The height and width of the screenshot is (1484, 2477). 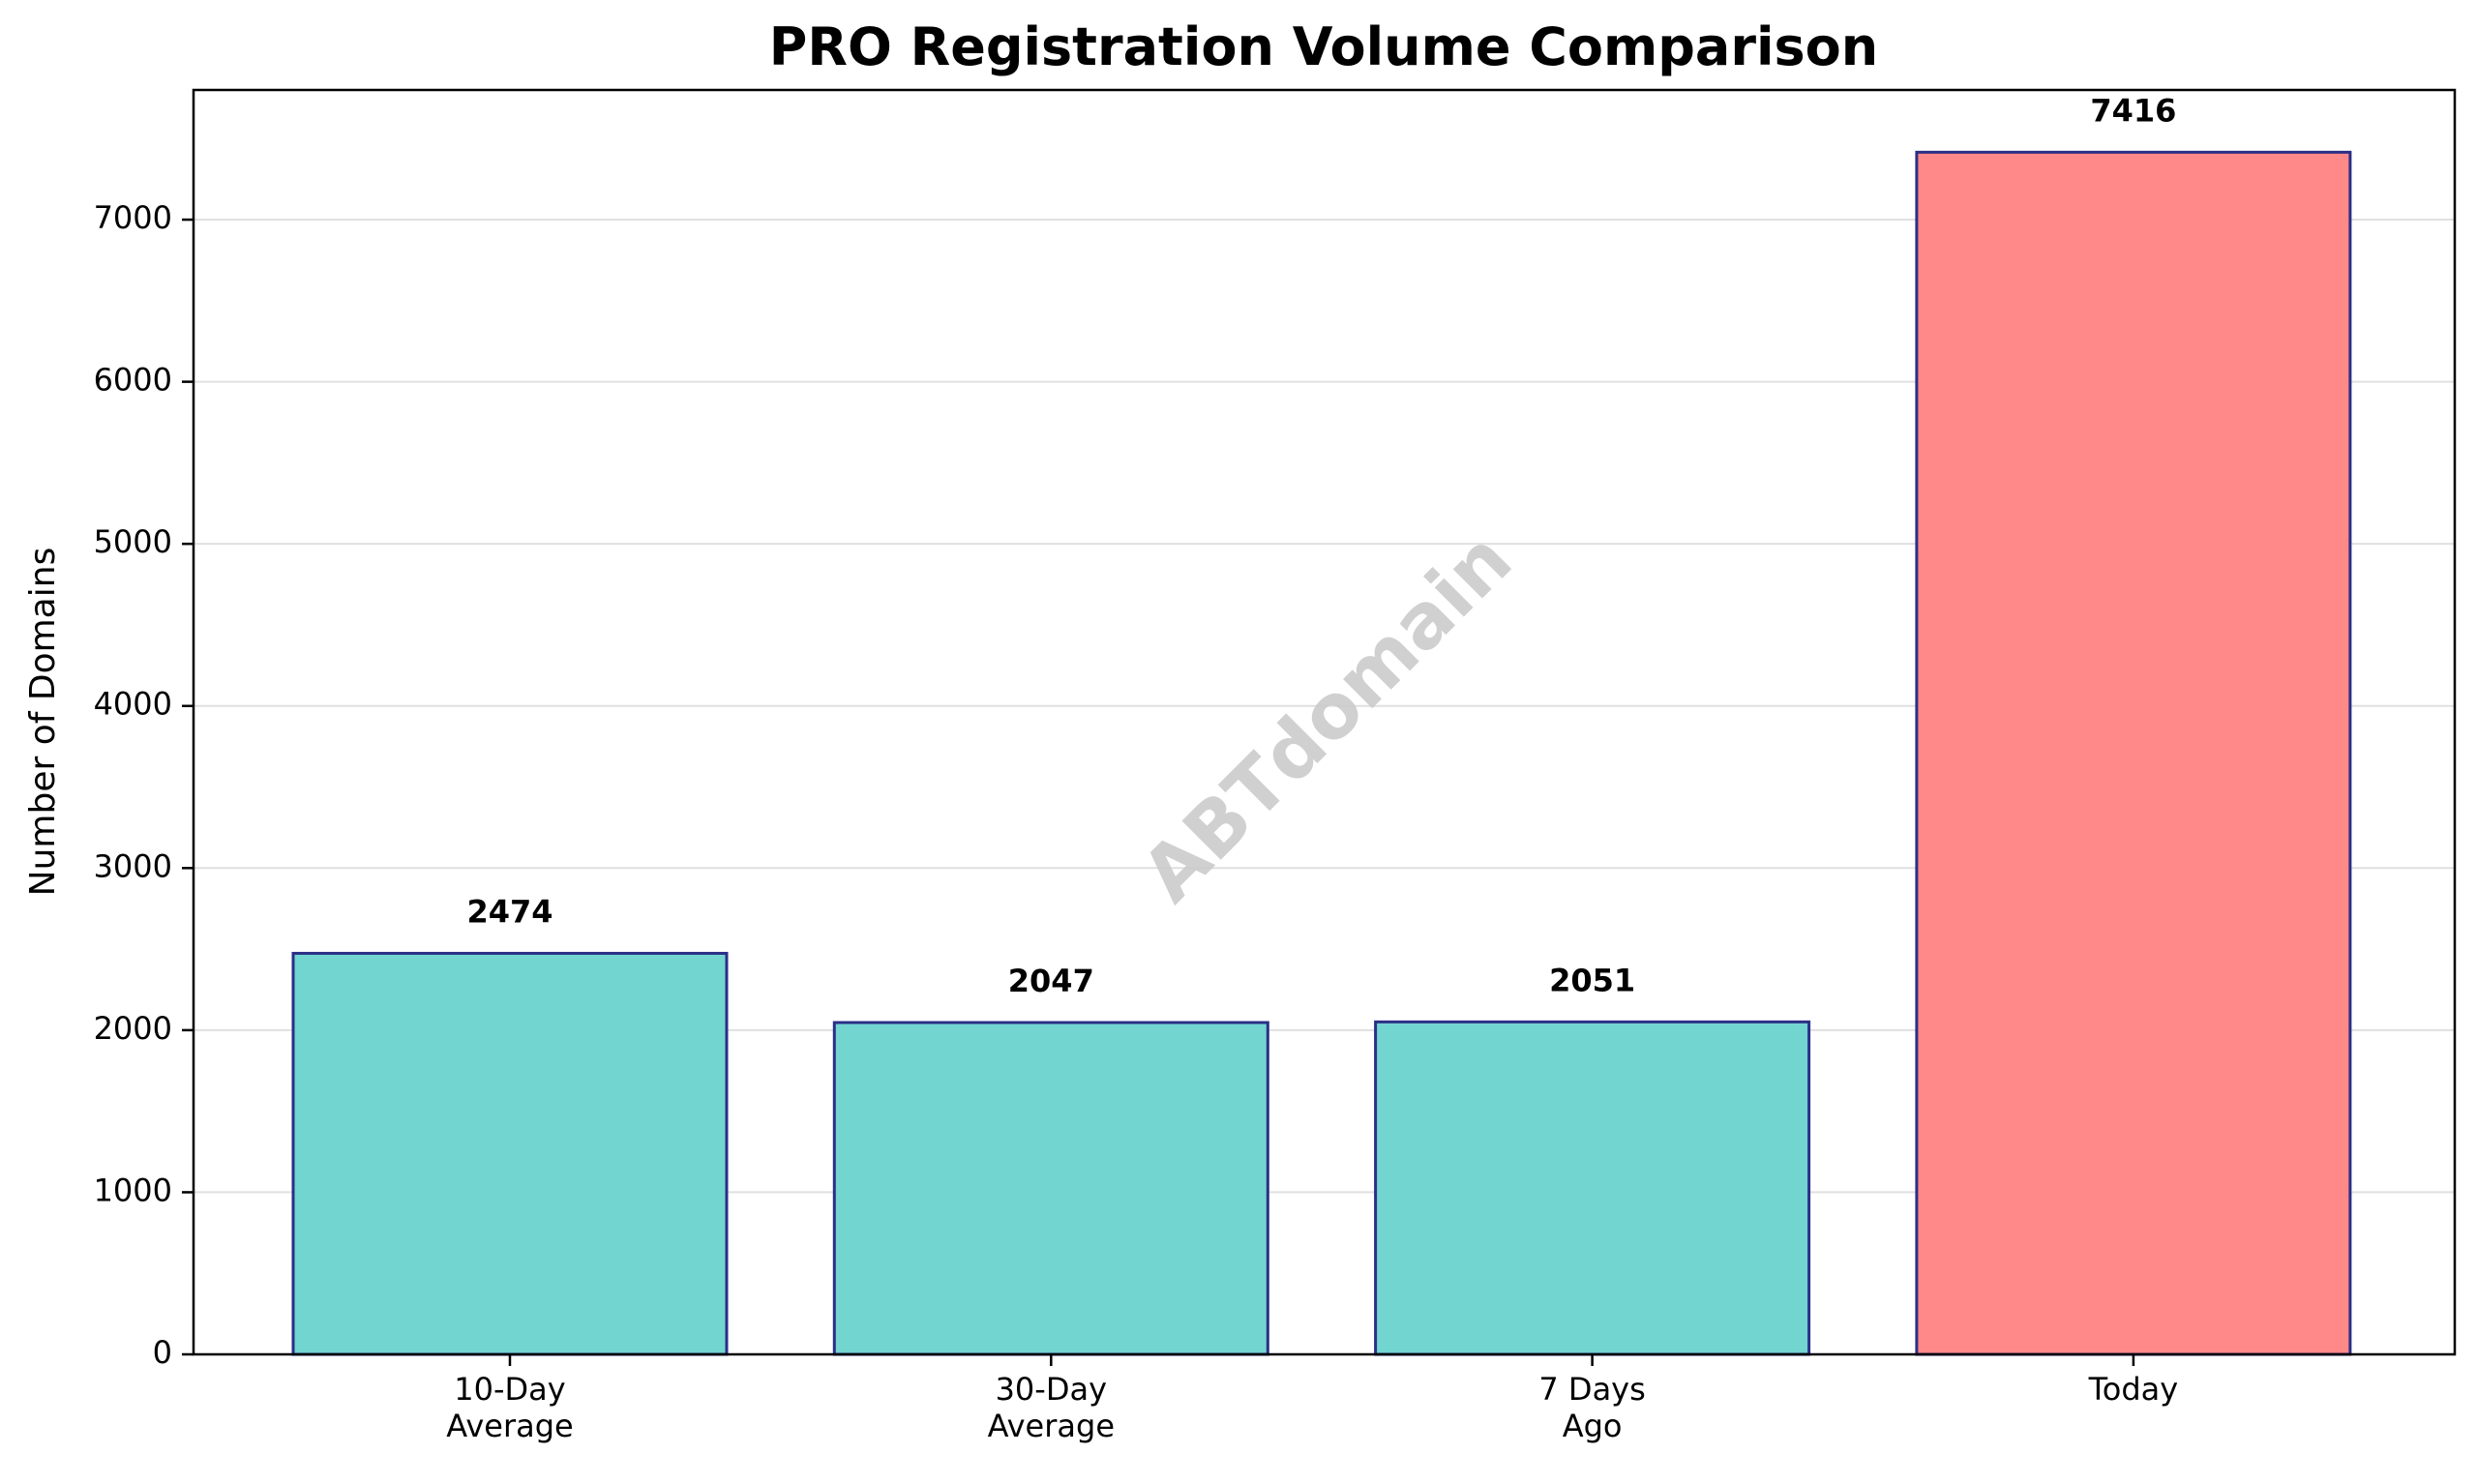 I want to click on bar-value-label: 2051, so click(x=1592, y=980).